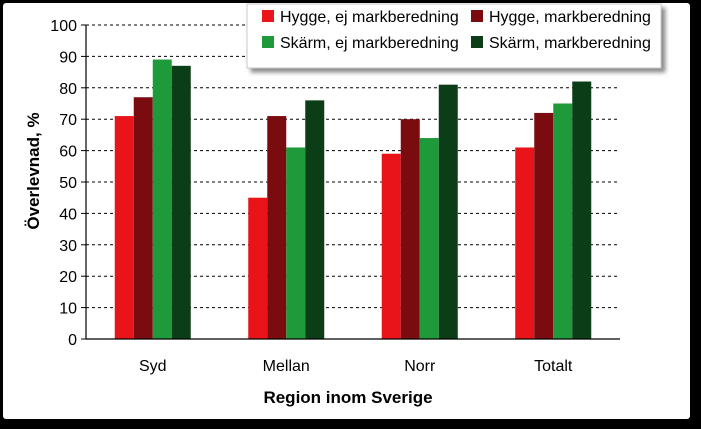 The height and width of the screenshot is (429, 701). Describe the element at coordinates (369, 17) in the screenshot. I see `legend-label: Hygge, ej markberedning` at that location.